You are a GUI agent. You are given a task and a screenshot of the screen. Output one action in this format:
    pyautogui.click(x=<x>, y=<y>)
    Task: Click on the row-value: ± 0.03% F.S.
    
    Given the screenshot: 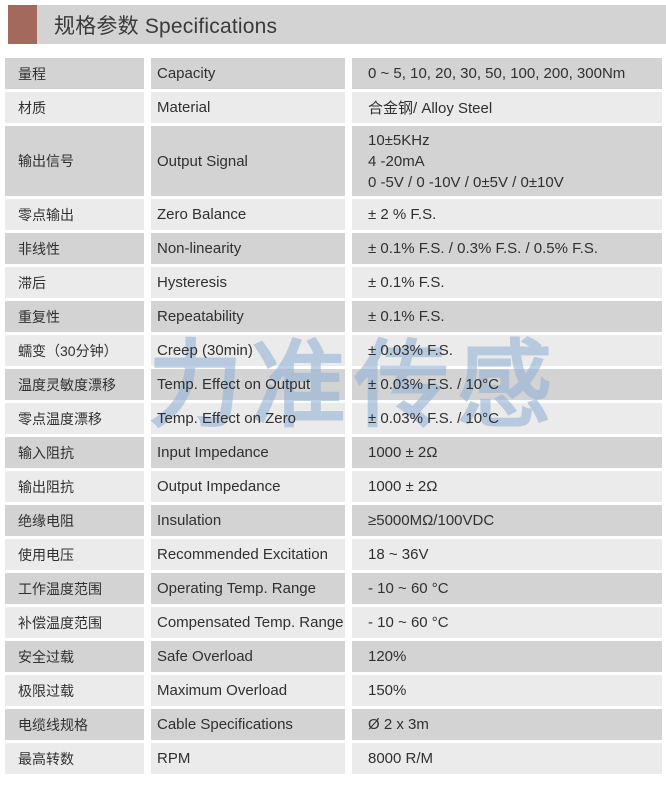 What is the action you would take?
    pyautogui.click(x=410, y=350)
    